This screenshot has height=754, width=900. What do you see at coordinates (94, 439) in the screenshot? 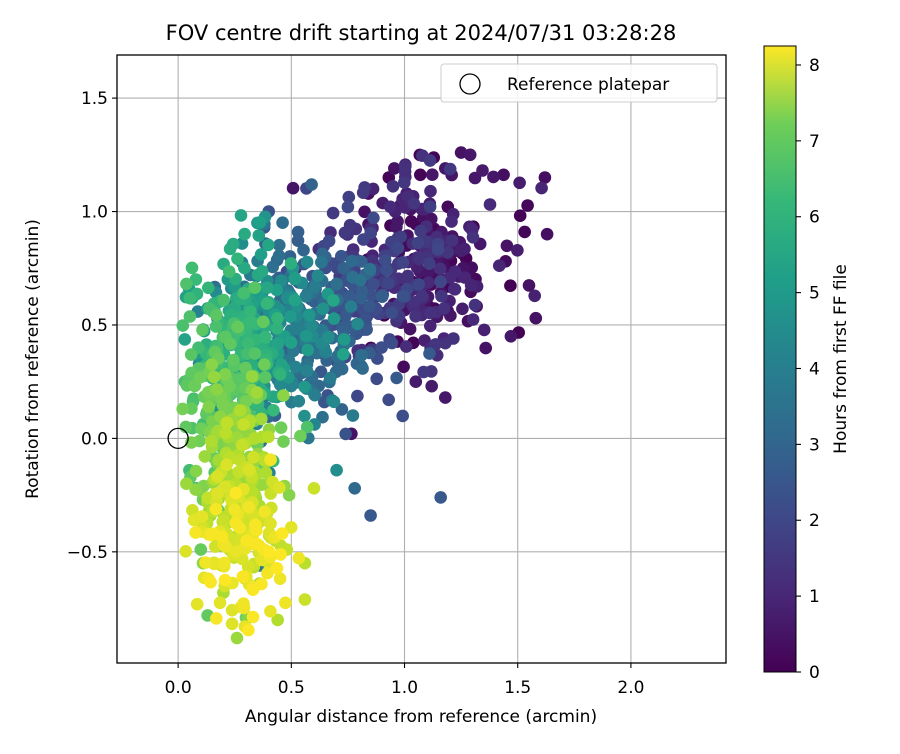
I see `y-tick-label: 0.0` at bounding box center [94, 439].